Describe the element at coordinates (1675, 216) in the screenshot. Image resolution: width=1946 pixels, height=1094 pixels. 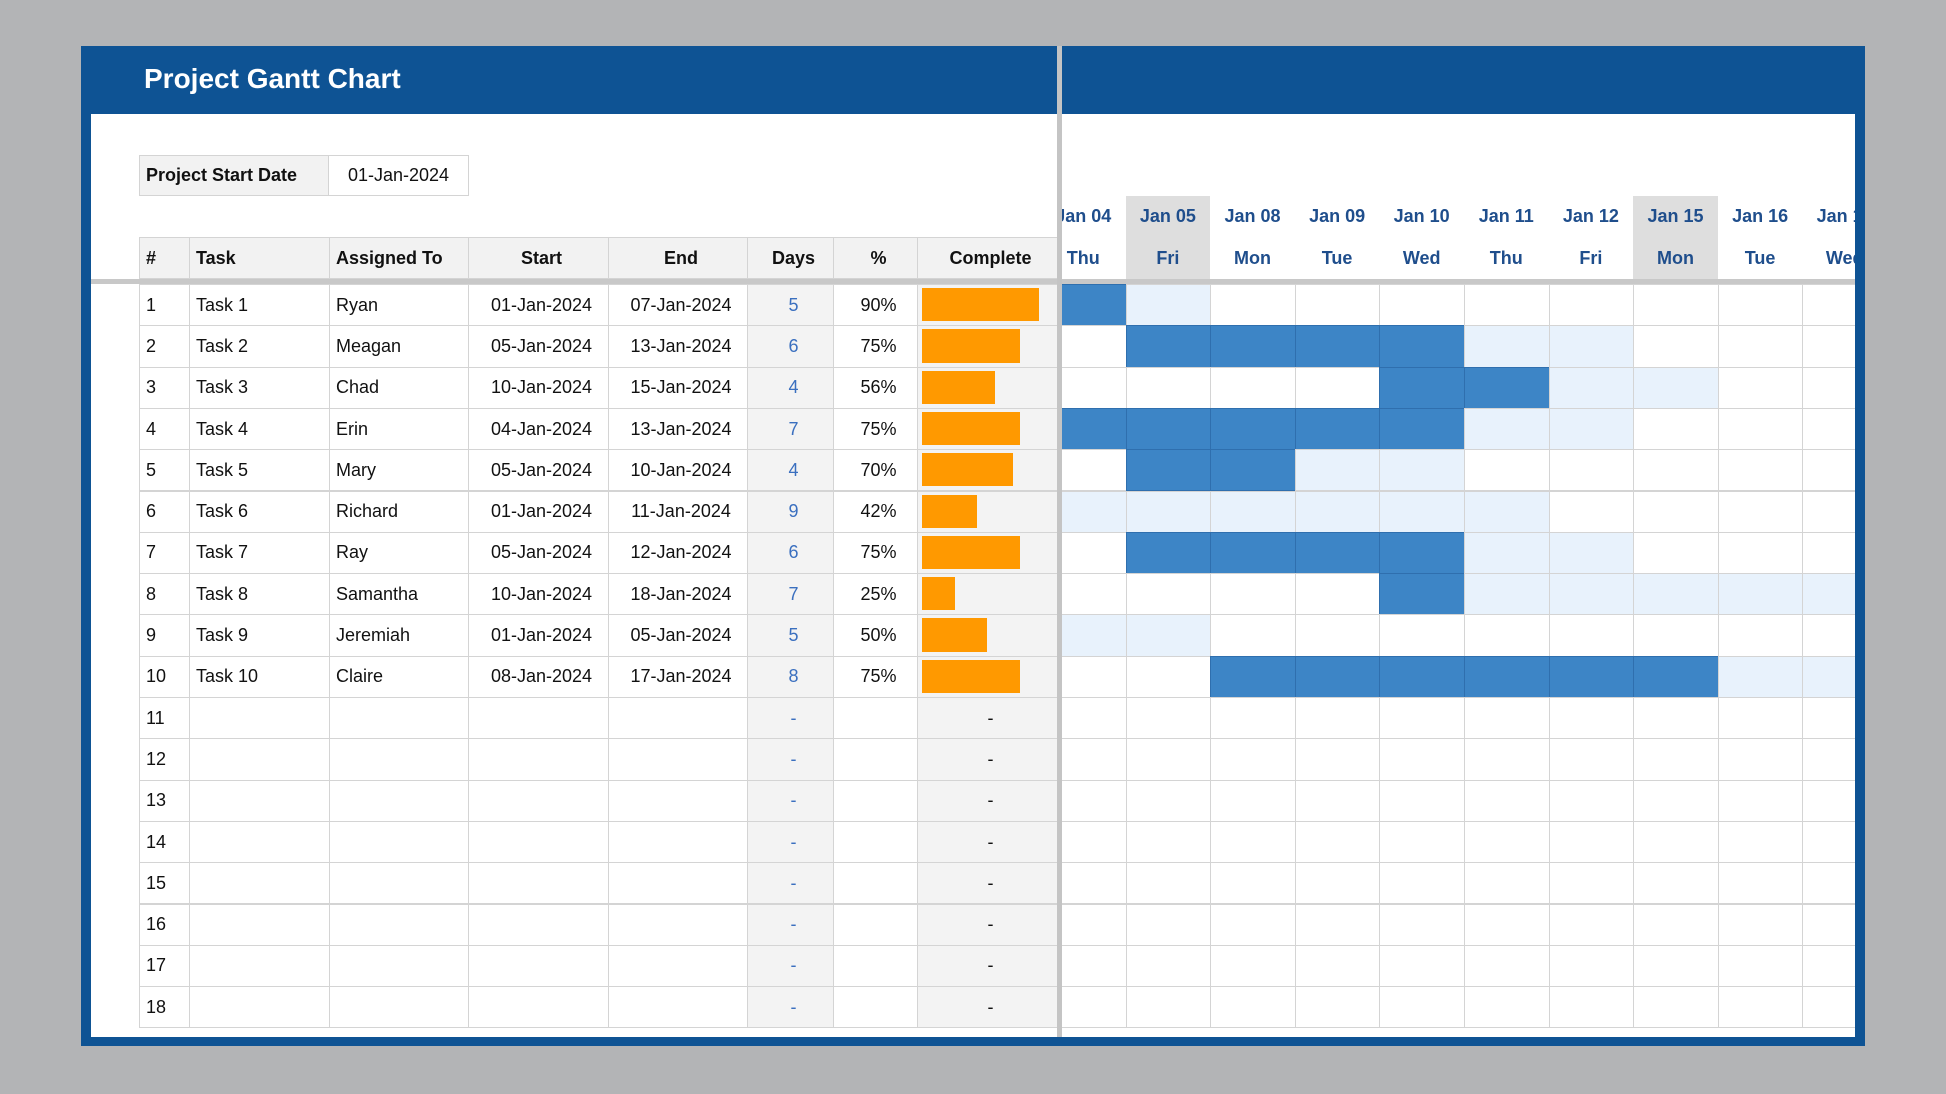
I see `gantt-date: Jan 15` at that location.